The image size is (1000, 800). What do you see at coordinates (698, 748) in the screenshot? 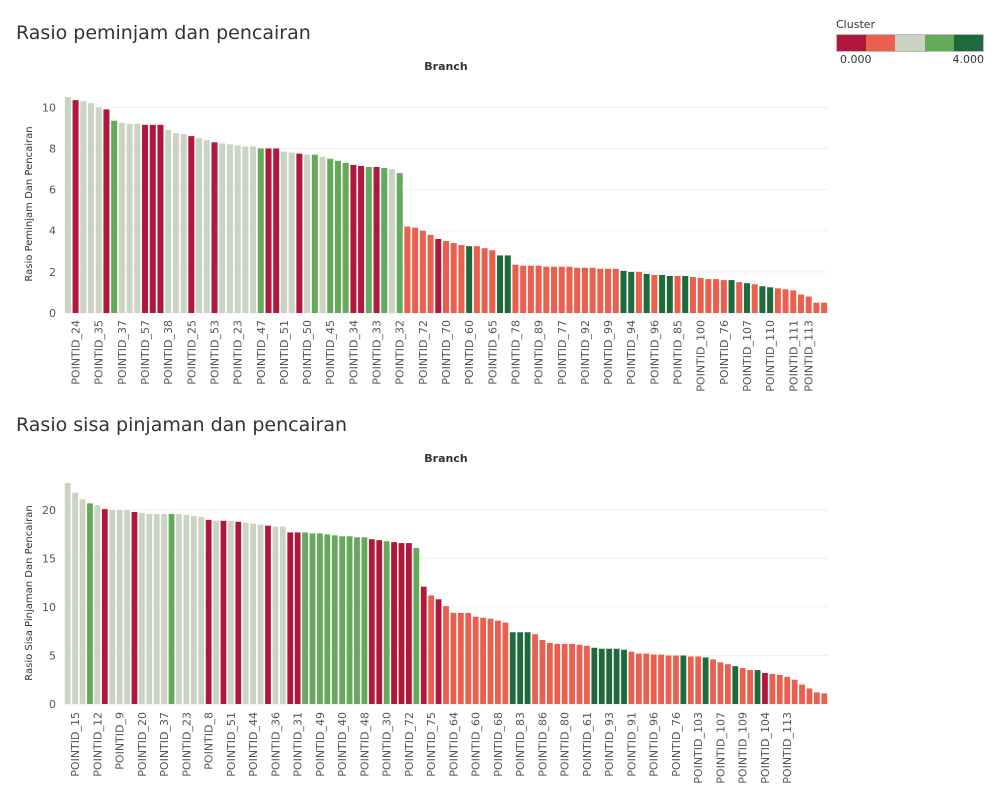
I see `x-tick-label-sisa-pinjaman-POINTID_103: POINTID_103` at bounding box center [698, 748].